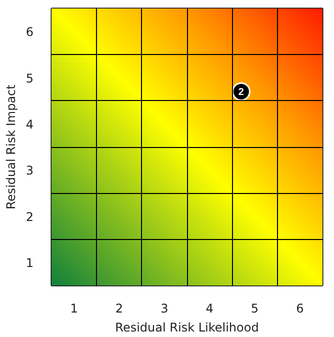 The height and width of the screenshot is (337, 334). What do you see at coordinates (74, 309) in the screenshot?
I see `x-tick-label: 1` at bounding box center [74, 309].